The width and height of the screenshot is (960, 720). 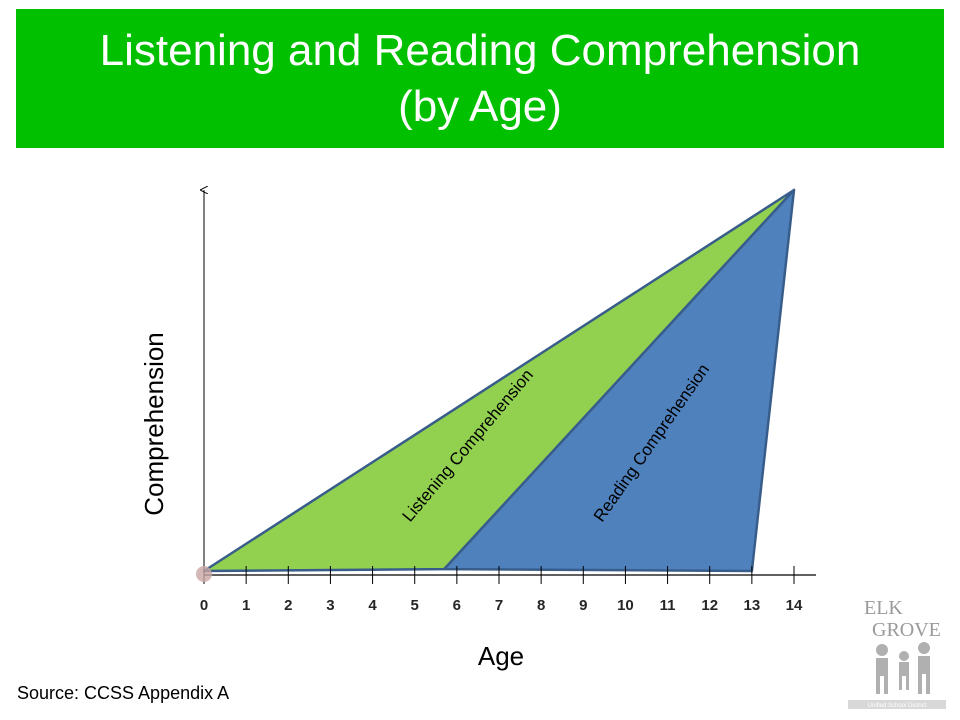 What do you see at coordinates (794, 605) in the screenshot?
I see `x-tick-label: 14` at bounding box center [794, 605].